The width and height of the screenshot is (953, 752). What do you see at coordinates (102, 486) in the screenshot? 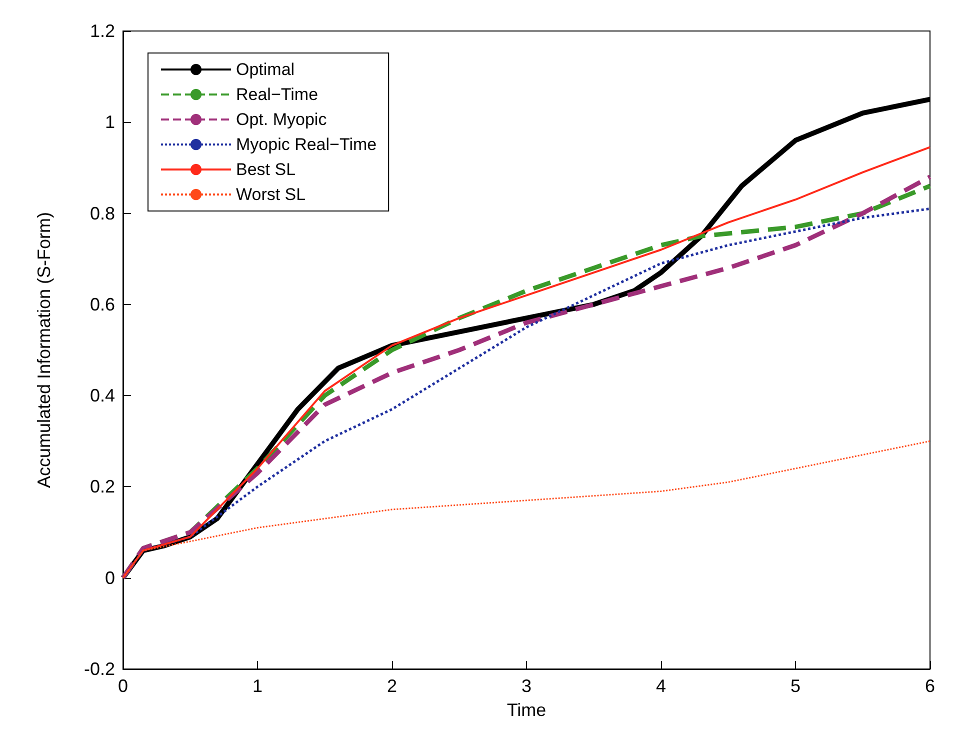
I see `y-tick-label: 0.2` at bounding box center [102, 486].